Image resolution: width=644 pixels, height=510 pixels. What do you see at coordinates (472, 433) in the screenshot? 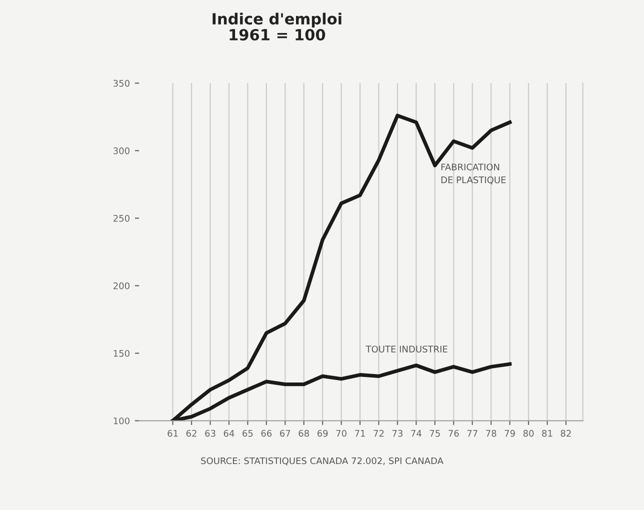
I see `x-tick-label: 77` at bounding box center [472, 433].